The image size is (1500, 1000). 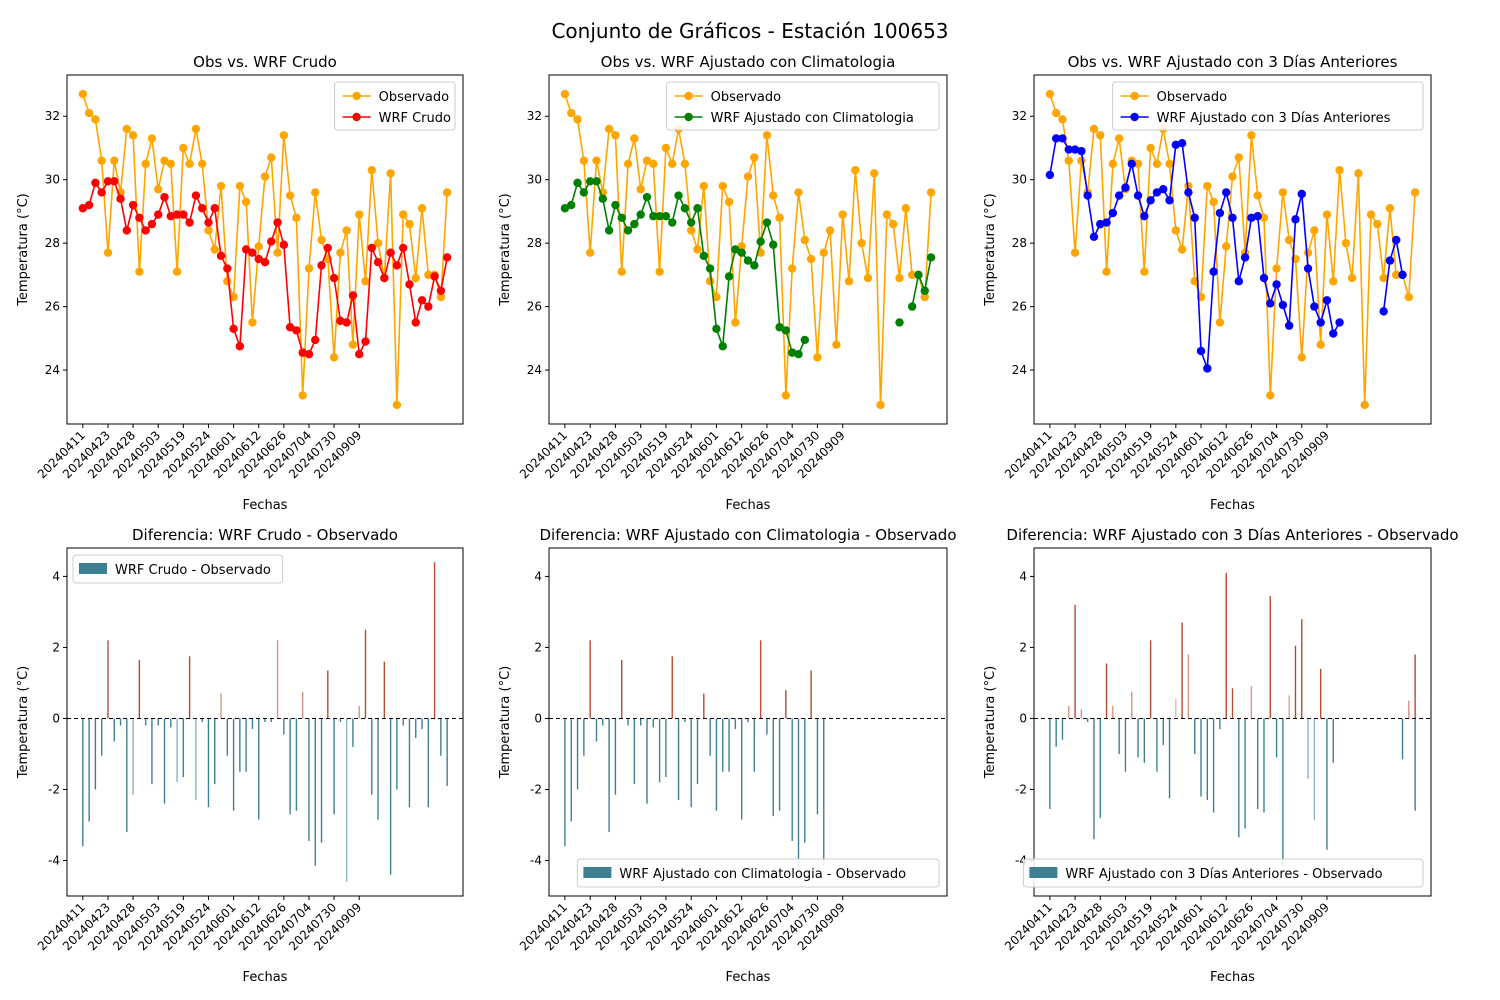 I want to click on legend: WRF Crudo - Observado, so click(x=178, y=569).